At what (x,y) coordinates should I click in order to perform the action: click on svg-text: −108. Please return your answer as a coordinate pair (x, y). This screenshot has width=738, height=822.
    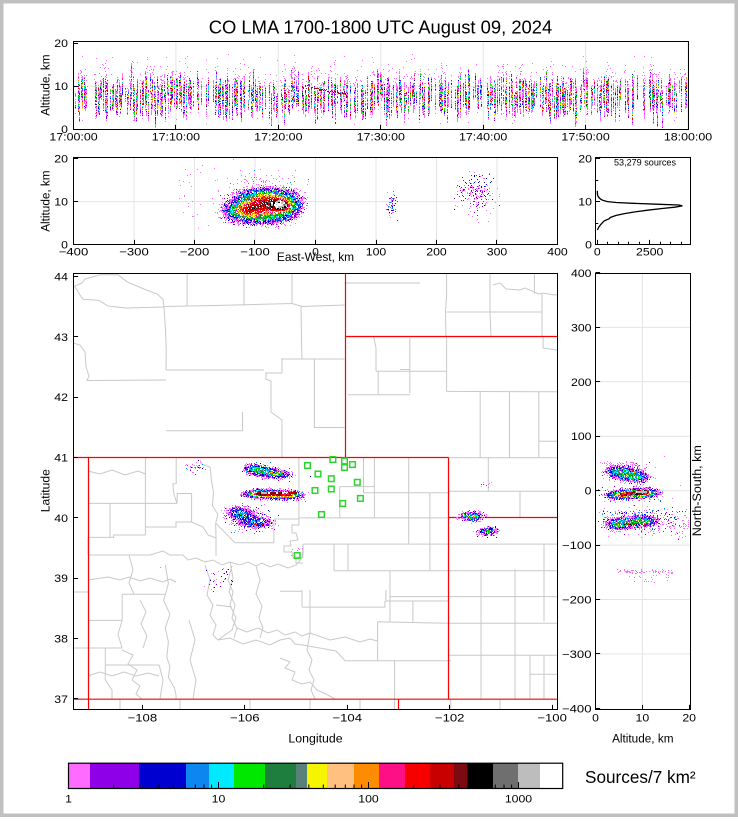
    Looking at the image, I should click on (143, 719).